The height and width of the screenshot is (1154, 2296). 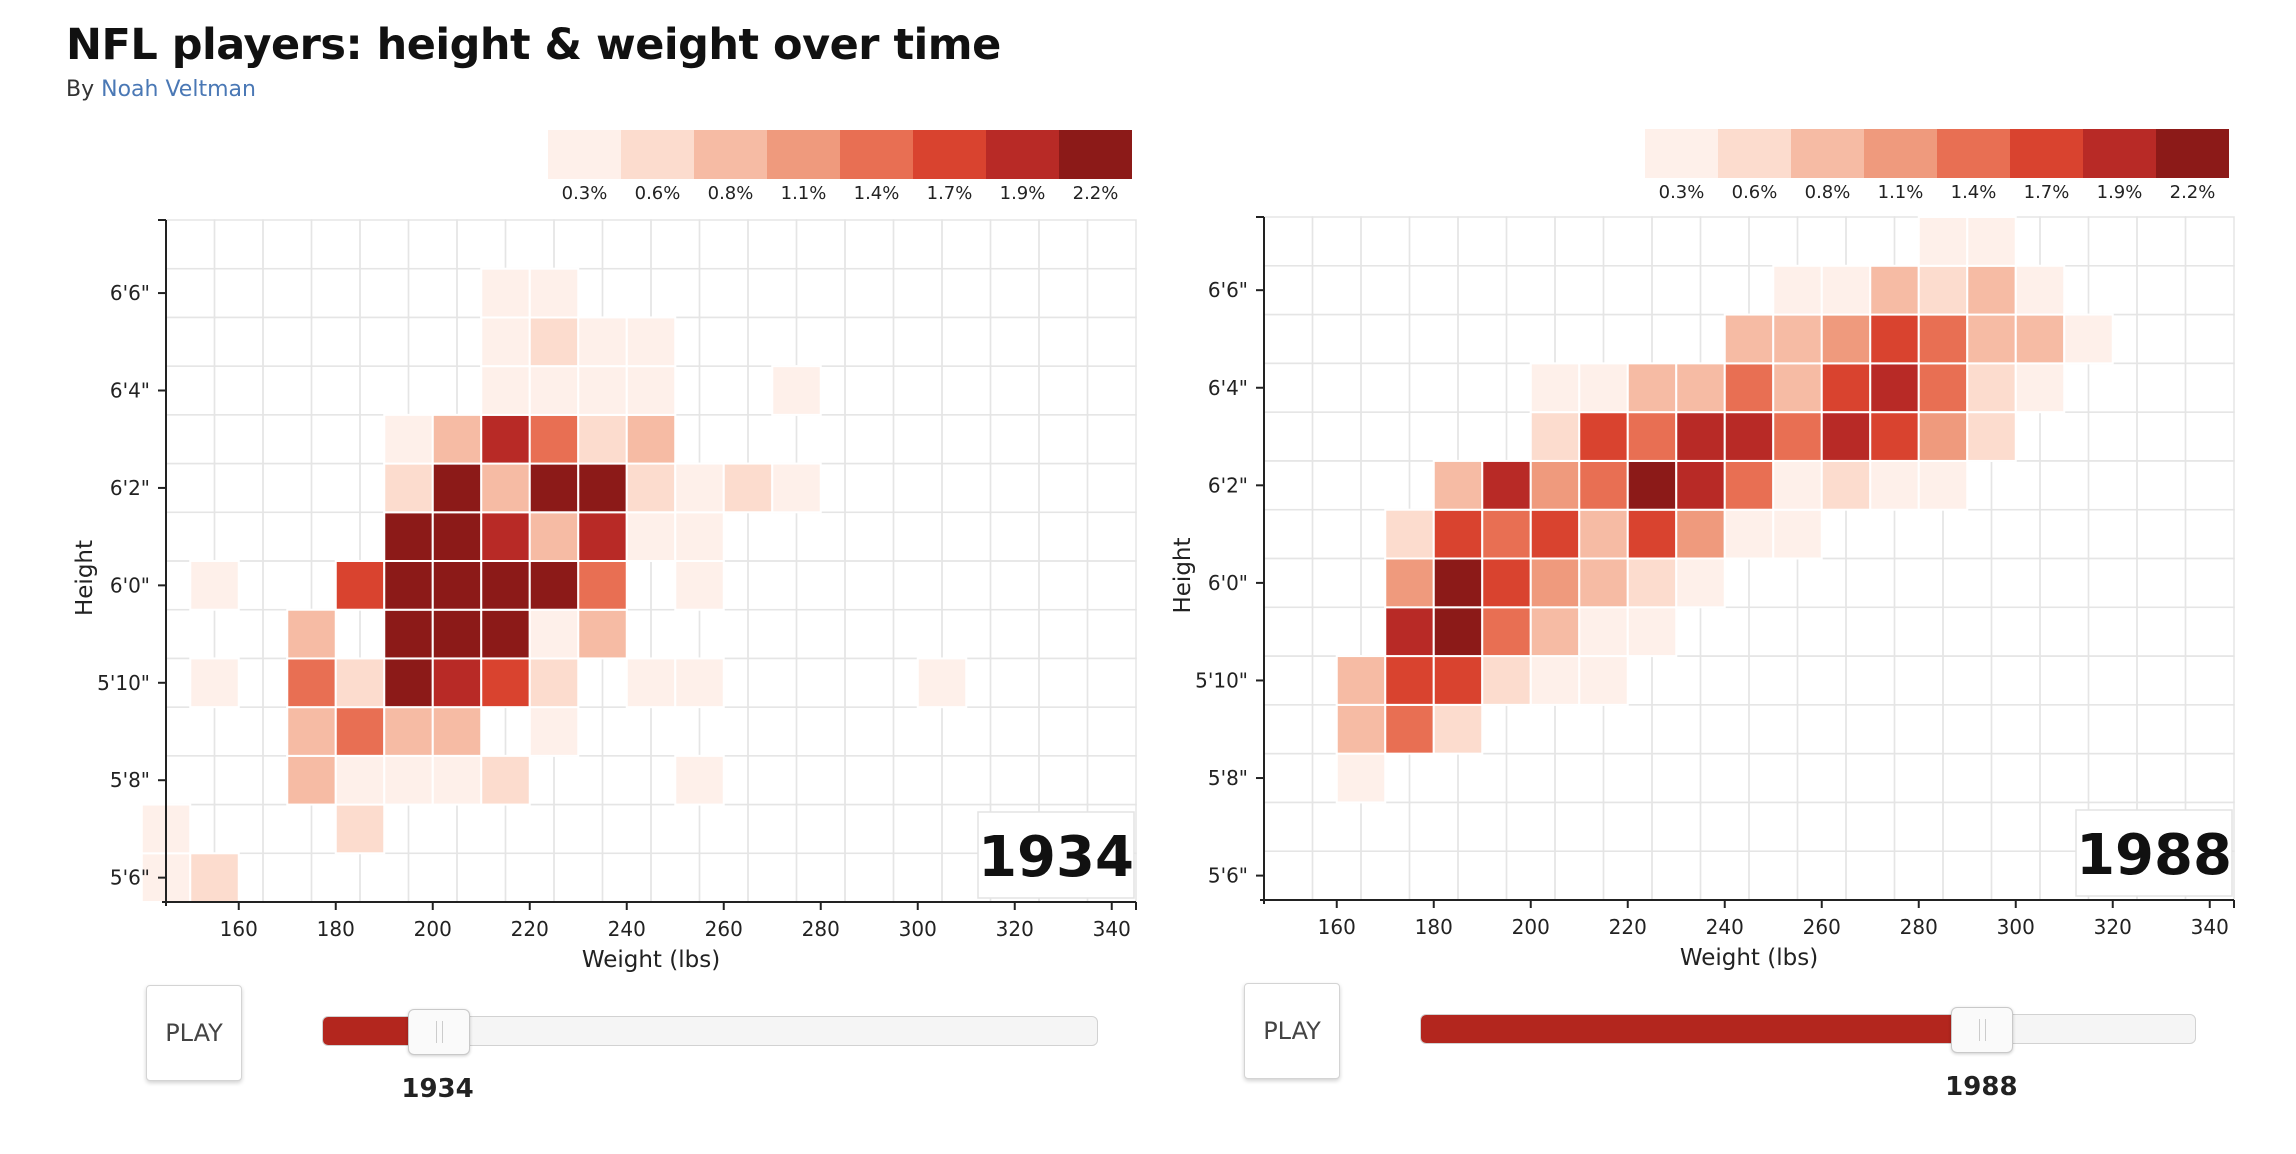 What do you see at coordinates (433, 929) in the screenshot?
I see `x-tick-label: 200` at bounding box center [433, 929].